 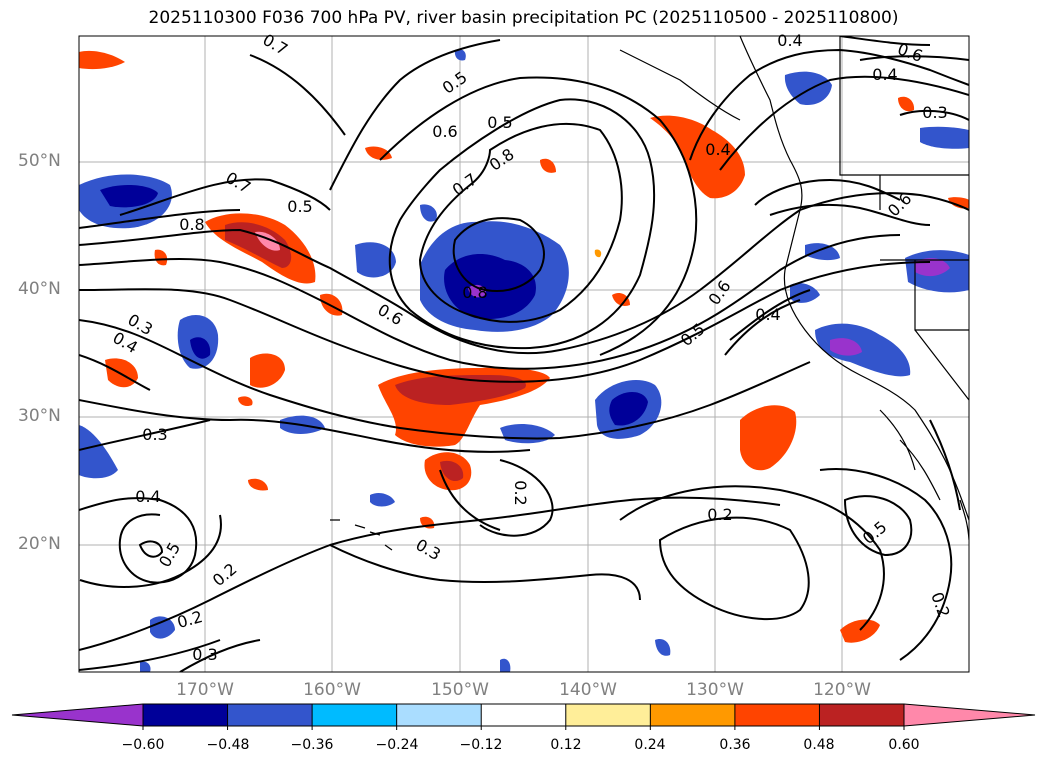 I want to click on colorbar-tick: −0.60, so click(x=143, y=745).